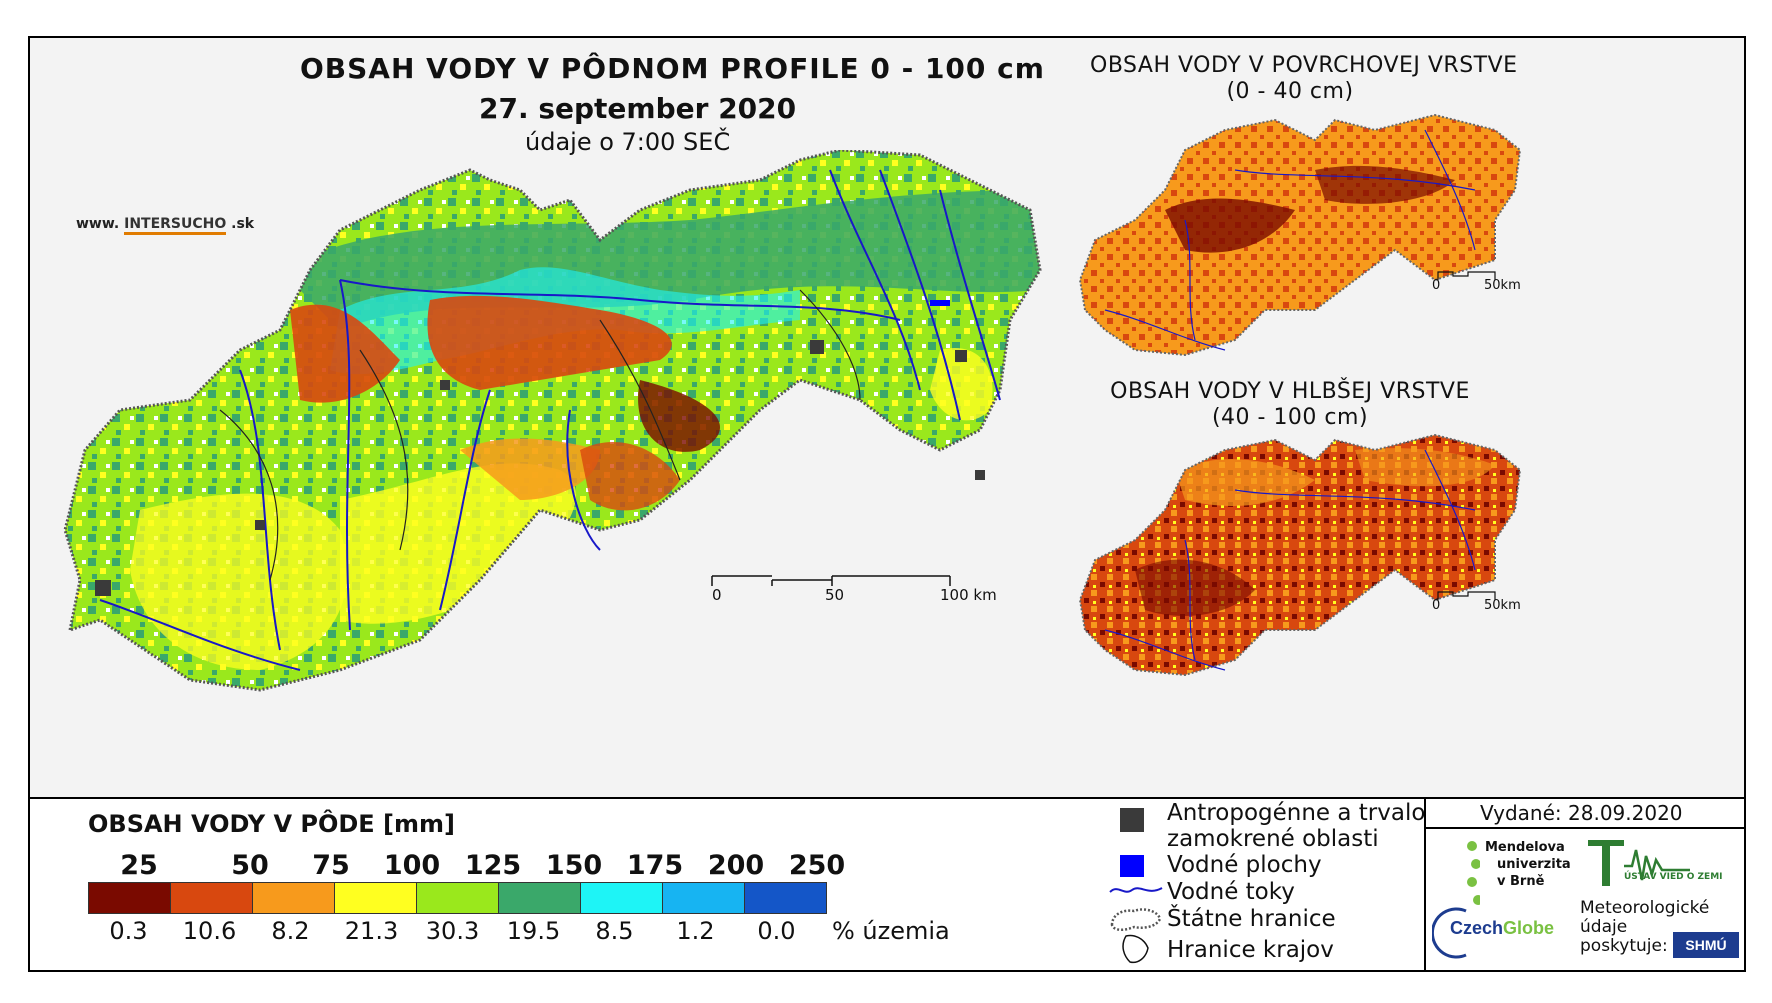 The image size is (1772, 1003). Describe the element at coordinates (1534, 864) in the screenshot. I see `mendel-logo-text-2: univerzita` at that location.